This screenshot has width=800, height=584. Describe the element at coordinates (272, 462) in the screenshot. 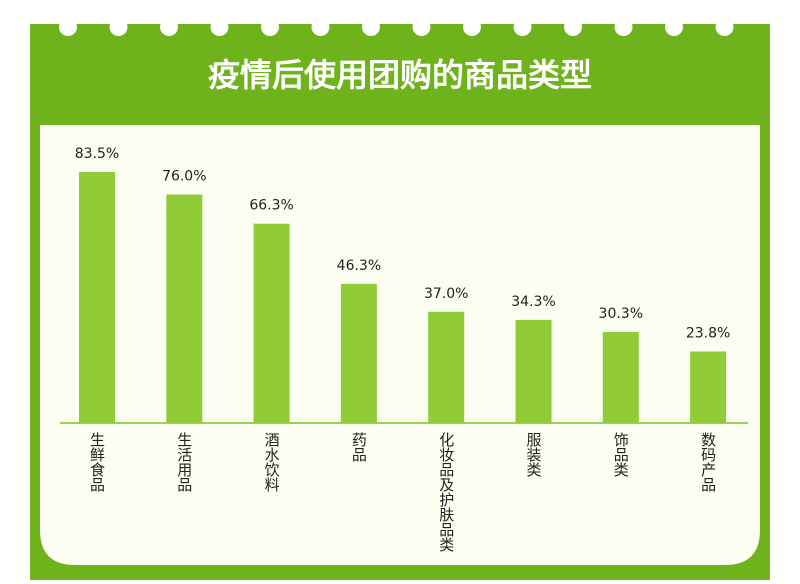

I see `x-tick-label: 酒水饮料` at that location.